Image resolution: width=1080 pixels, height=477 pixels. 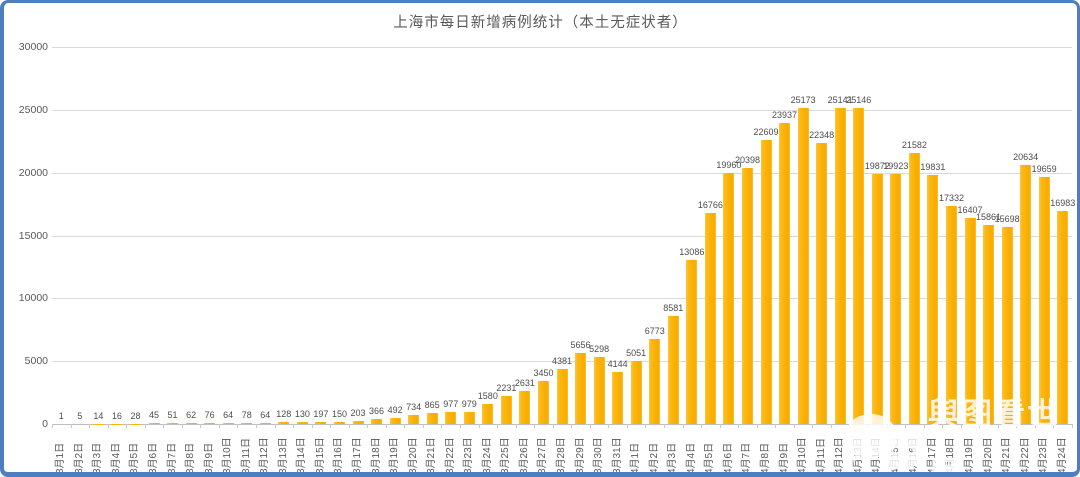 I want to click on x-tick-label: 3月24日, so click(x=487, y=455).